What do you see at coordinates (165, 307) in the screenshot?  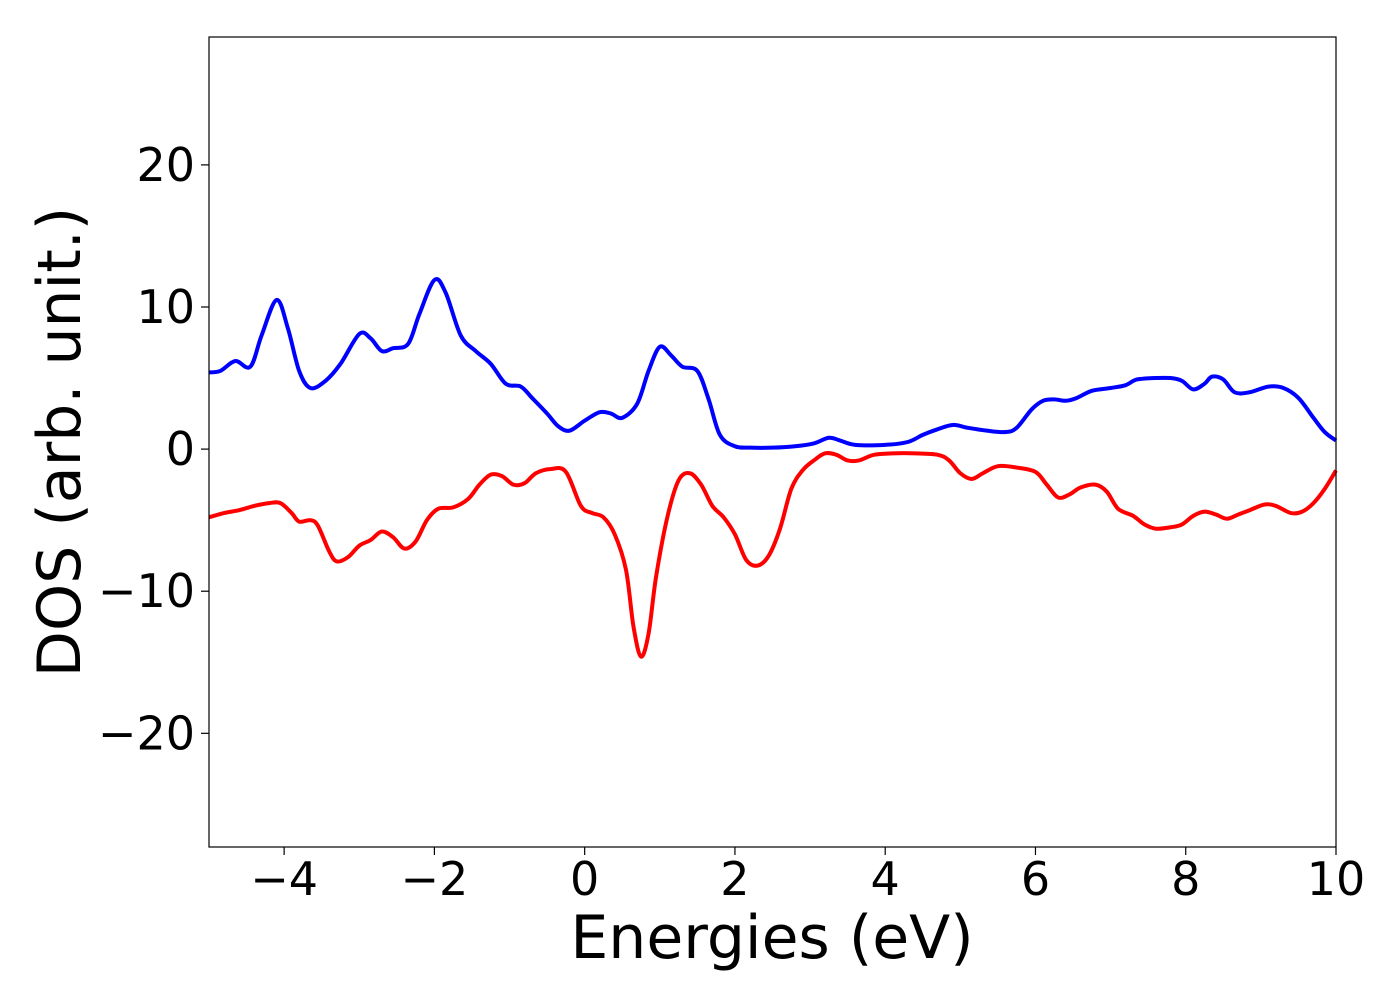 I see `y-tick-label: 10` at bounding box center [165, 307].